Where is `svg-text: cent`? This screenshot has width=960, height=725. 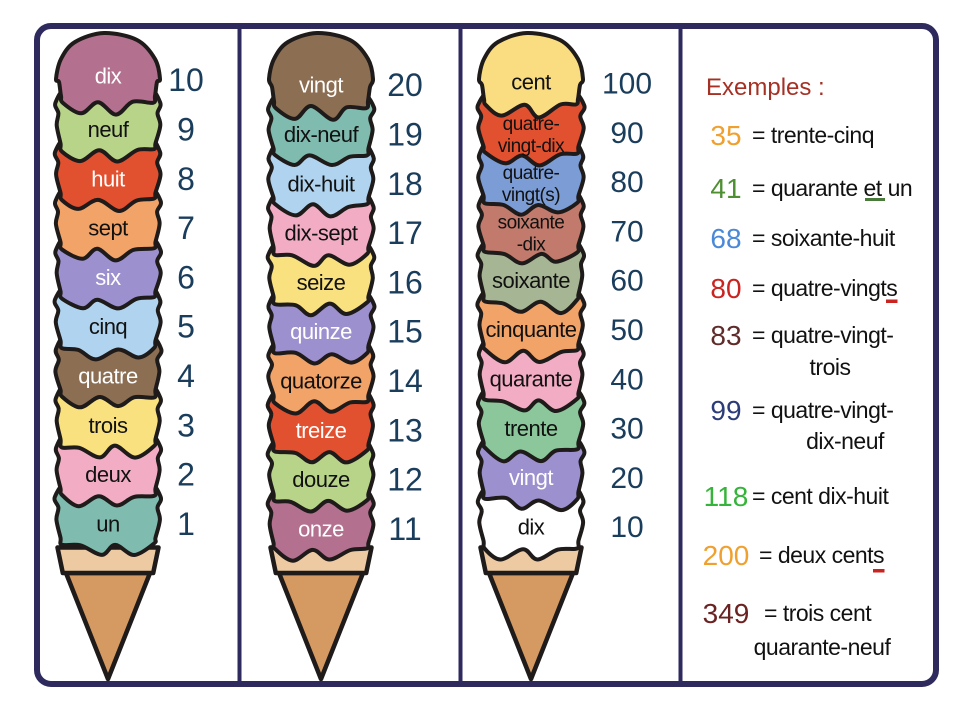 svg-text: cent is located at coordinates (531, 82).